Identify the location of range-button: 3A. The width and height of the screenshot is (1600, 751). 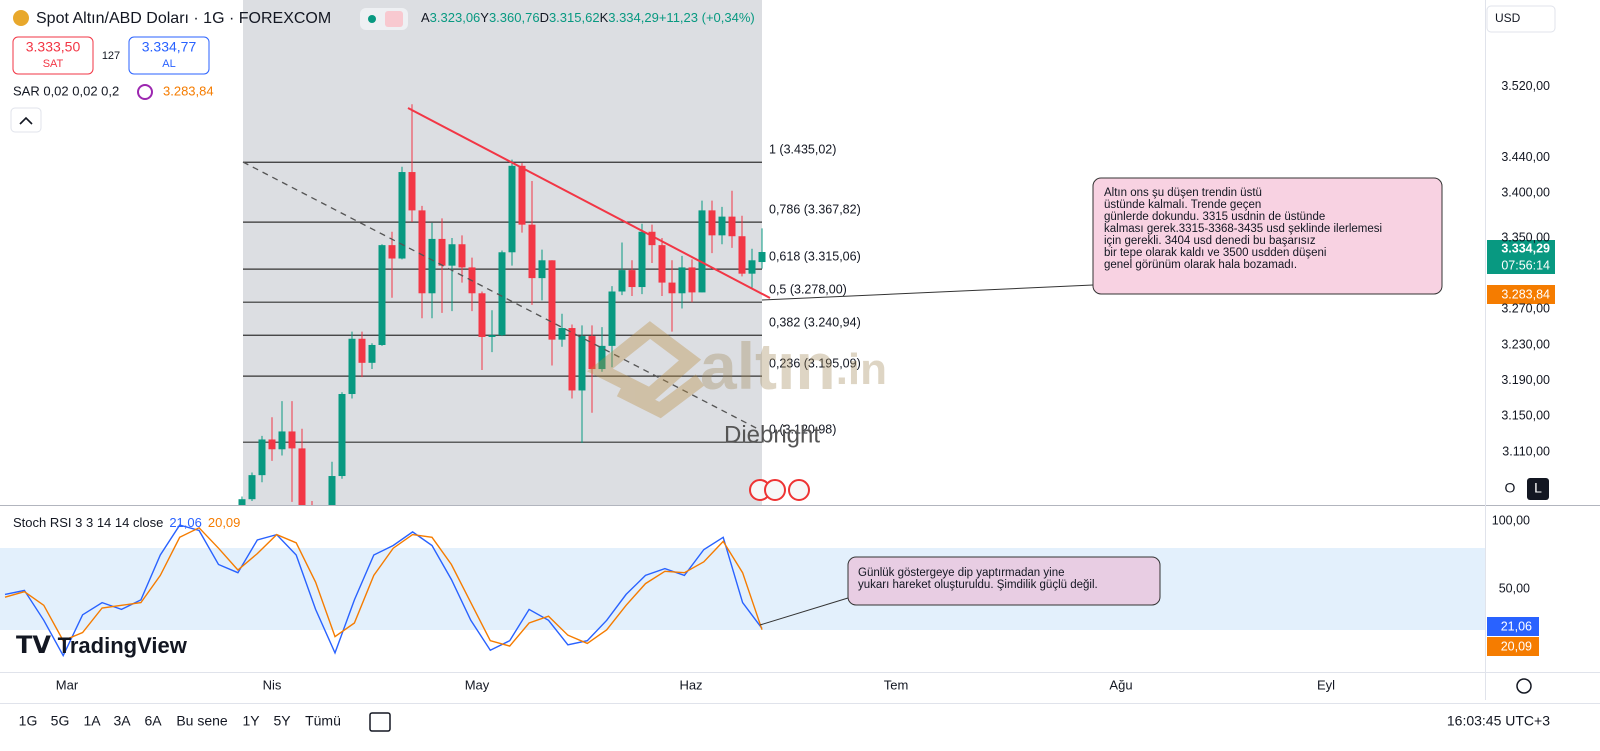
(122, 721).